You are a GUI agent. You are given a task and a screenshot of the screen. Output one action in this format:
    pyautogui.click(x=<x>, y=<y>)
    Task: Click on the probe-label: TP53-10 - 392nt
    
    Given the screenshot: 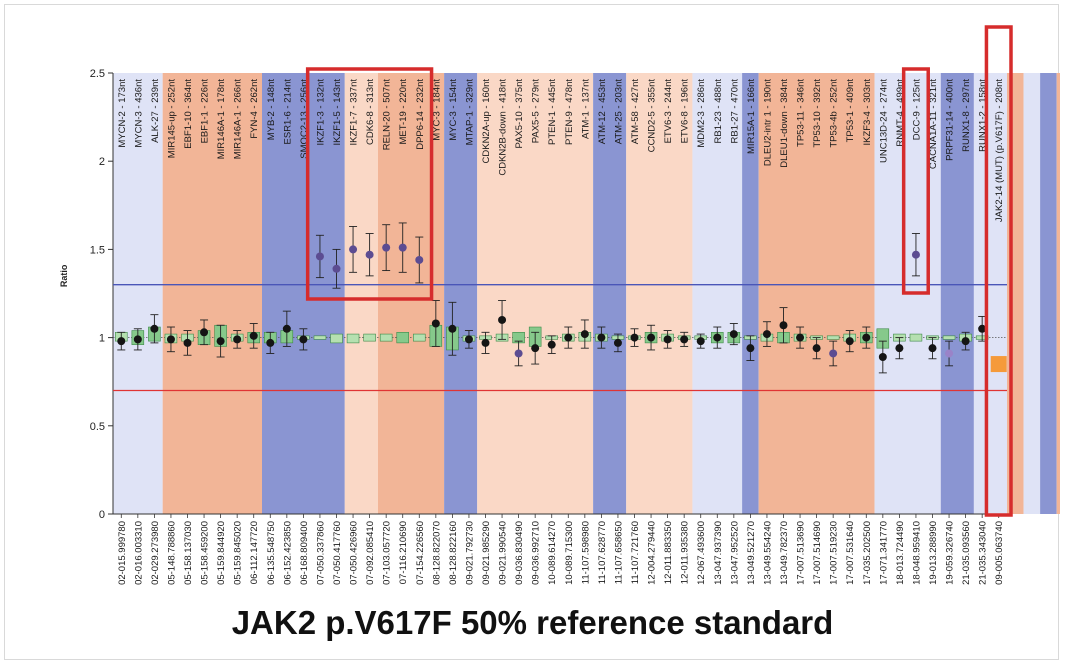 What is the action you would take?
    pyautogui.click(x=817, y=113)
    